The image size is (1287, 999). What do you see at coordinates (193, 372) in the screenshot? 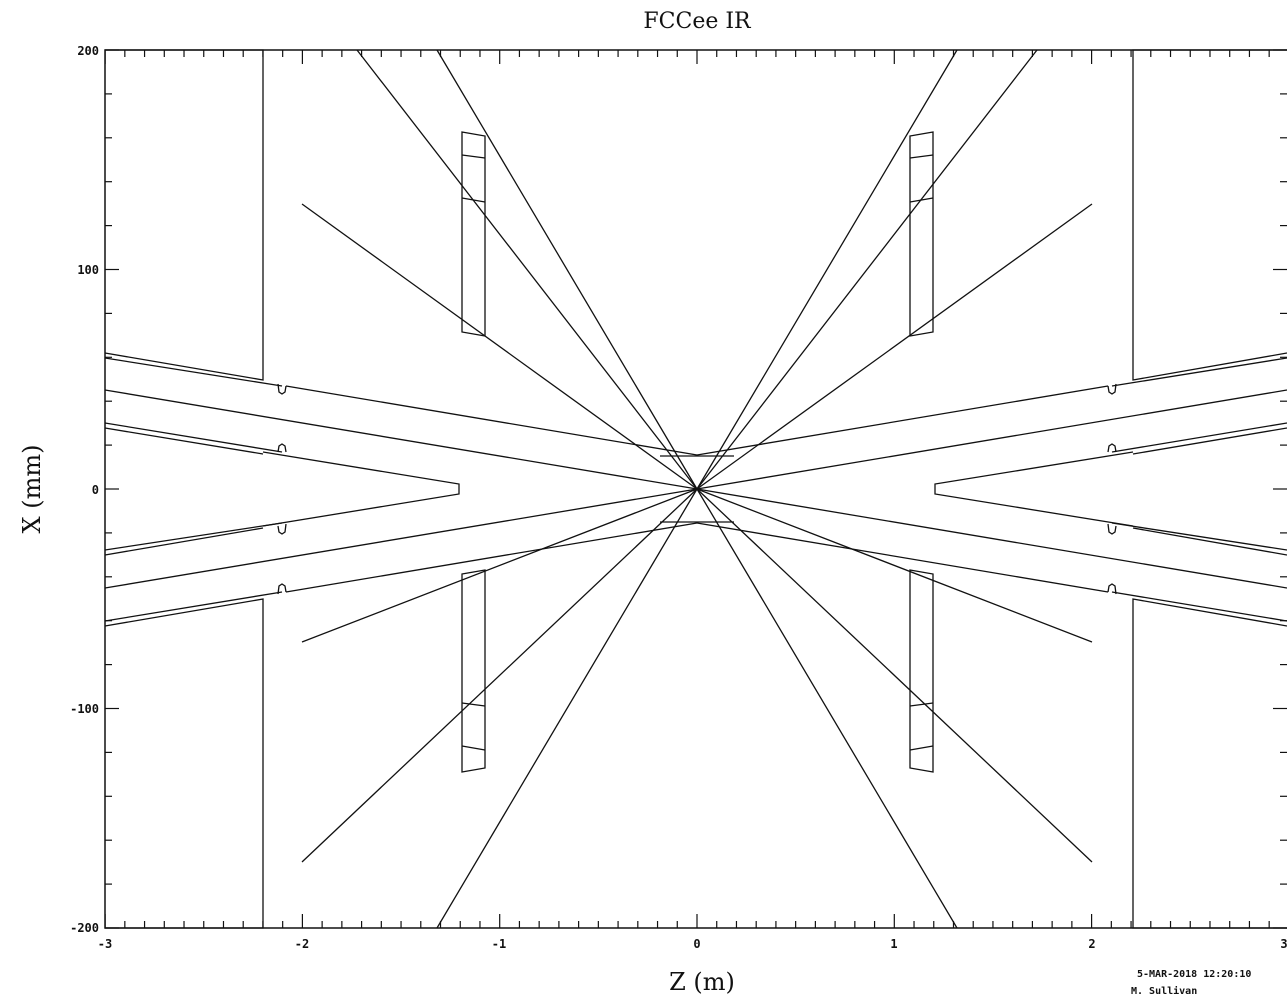
I see `left-pipe-outer-top` at bounding box center [193, 372].